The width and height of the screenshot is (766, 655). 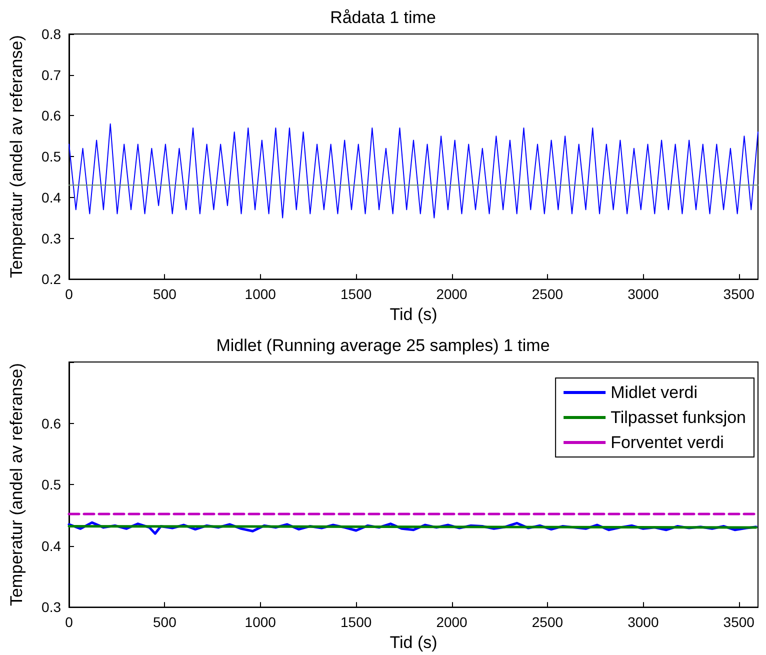 I want to click on y-tick-label: 0.2, so click(x=52, y=279).